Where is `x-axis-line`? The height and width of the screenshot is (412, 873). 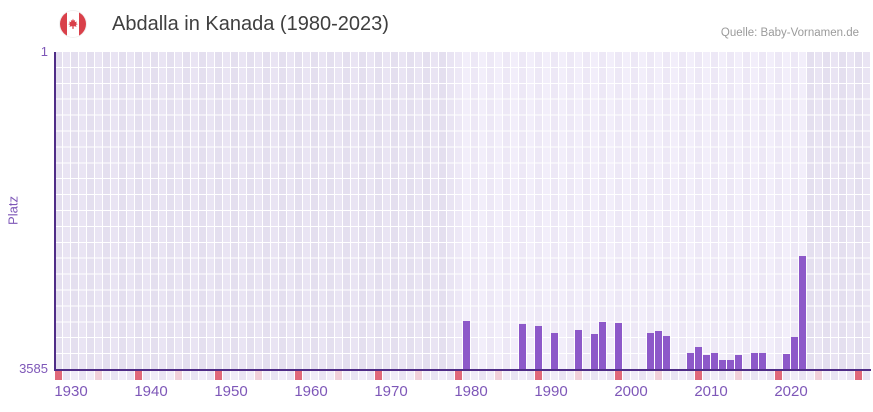 x-axis-line is located at coordinates (462, 370).